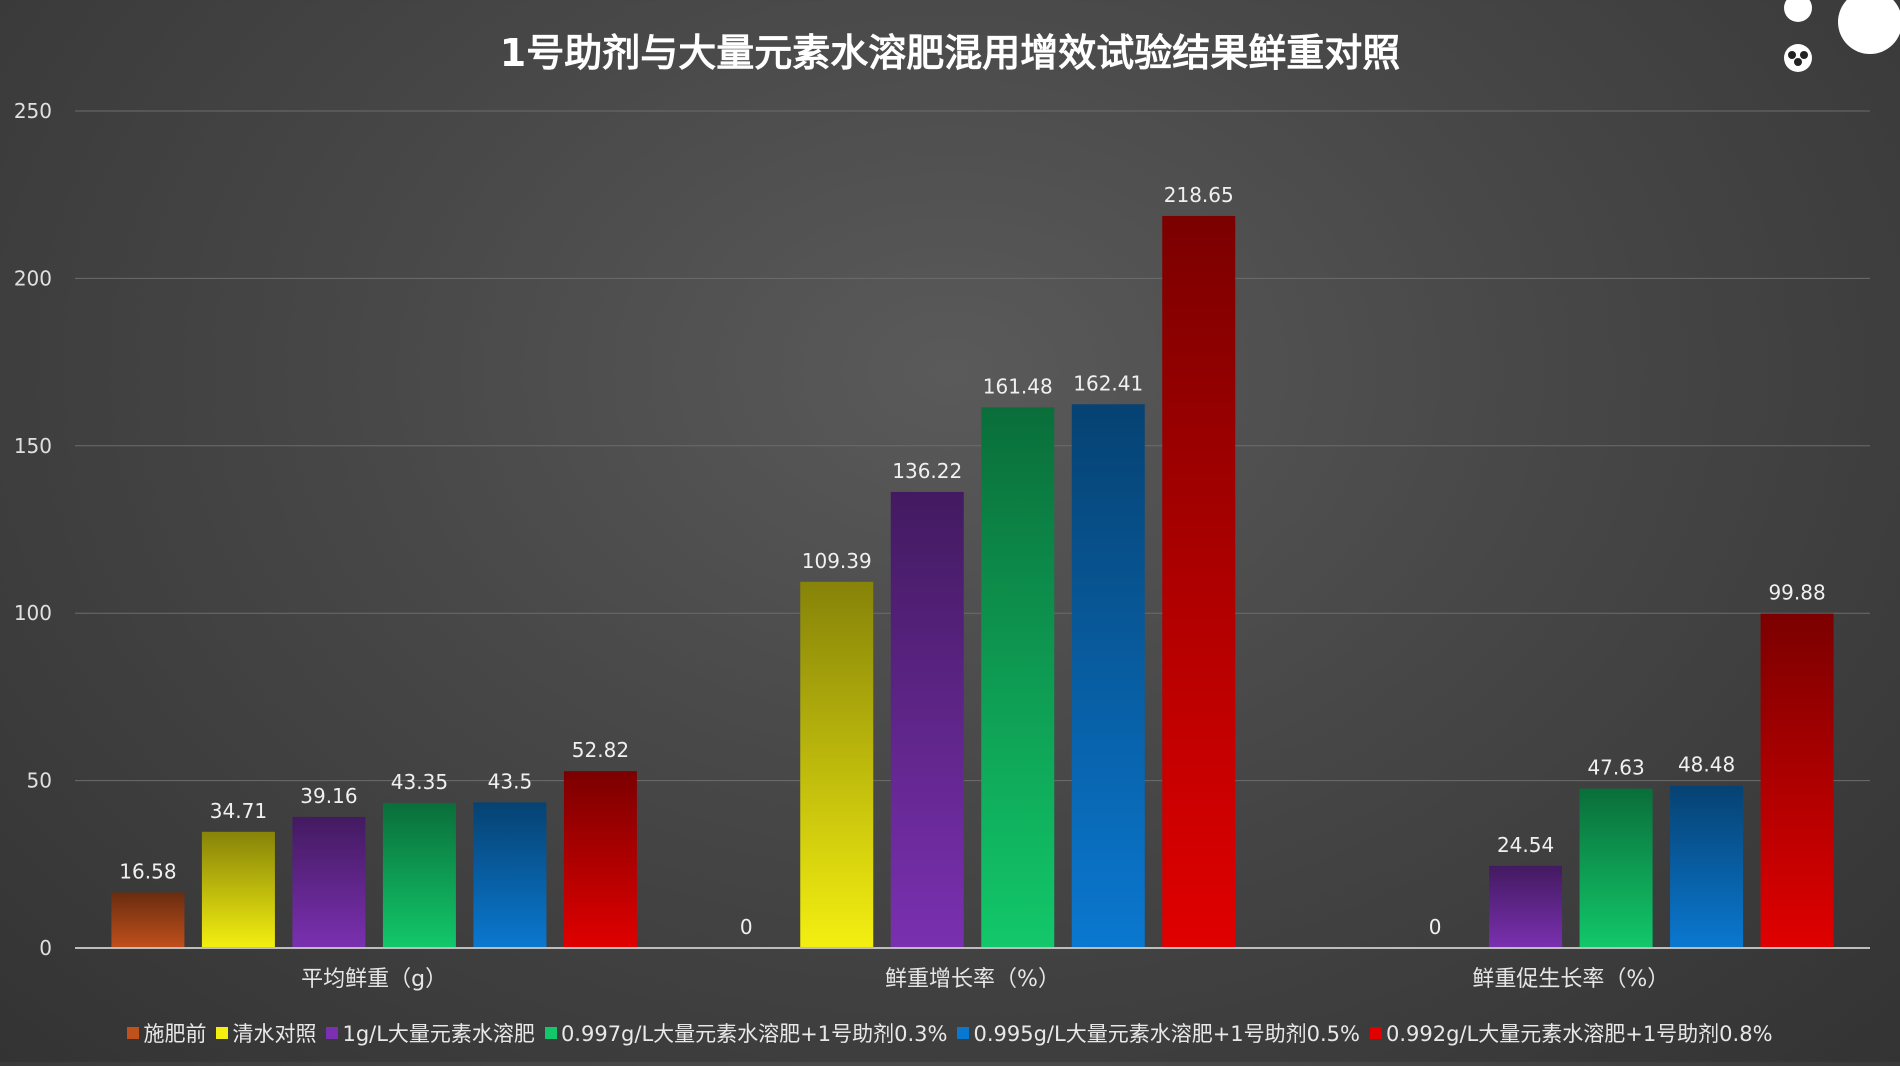 This screenshot has width=1900, height=1066. What do you see at coordinates (1570, 979) in the screenshot?
I see `x-category-label: 鲜重促生长率（%）` at bounding box center [1570, 979].